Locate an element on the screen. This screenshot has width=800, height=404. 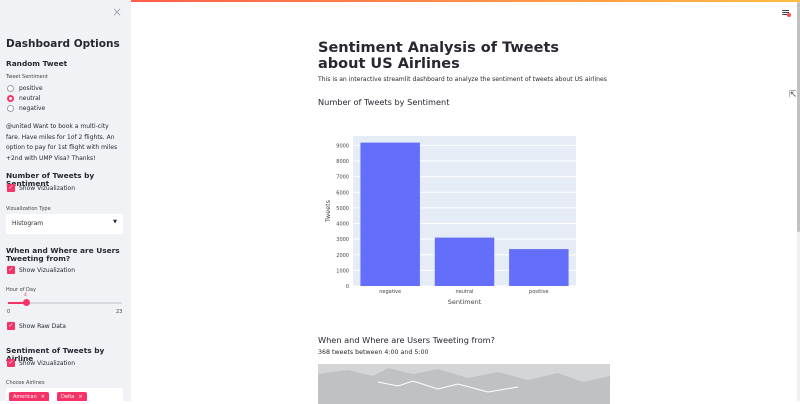
y-tick-label: 5000 is located at coordinates (342, 209).